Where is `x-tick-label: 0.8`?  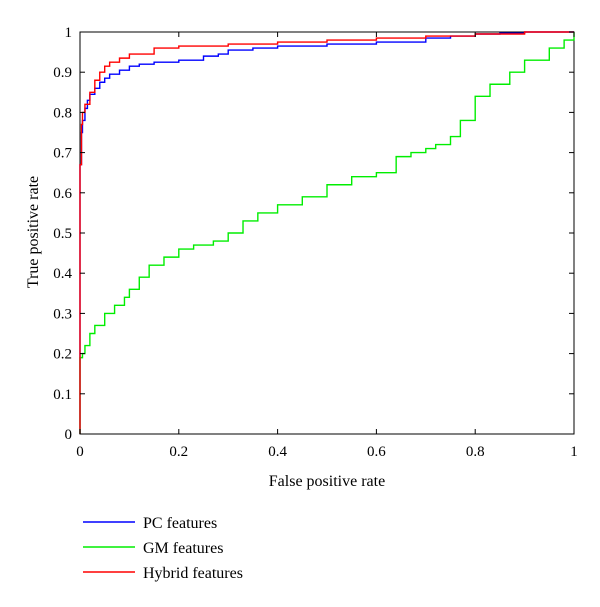 x-tick-label: 0.8 is located at coordinates (475, 452).